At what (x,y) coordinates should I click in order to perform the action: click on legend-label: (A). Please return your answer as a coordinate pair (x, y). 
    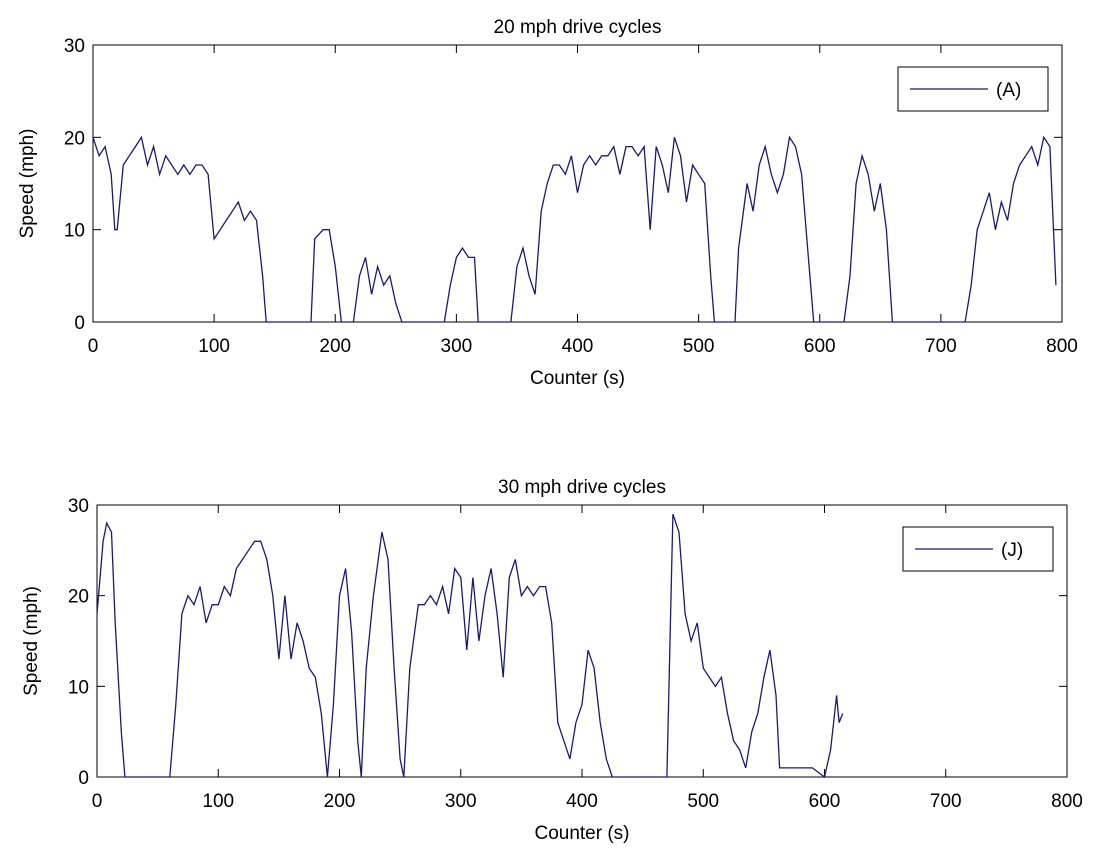
    Looking at the image, I should click on (1008, 90).